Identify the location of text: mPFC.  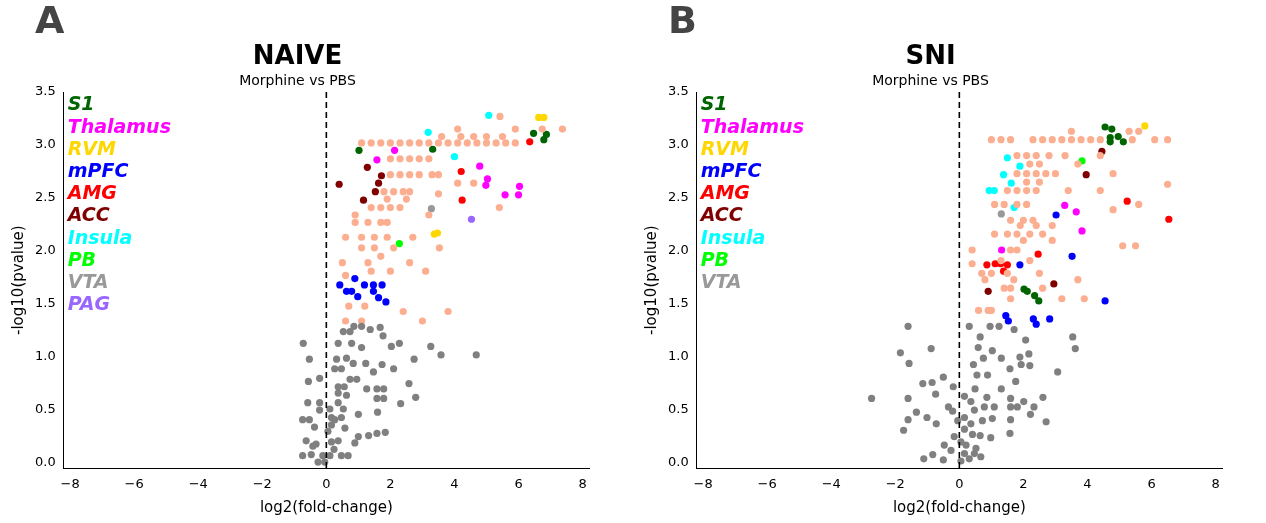
(731, 170).